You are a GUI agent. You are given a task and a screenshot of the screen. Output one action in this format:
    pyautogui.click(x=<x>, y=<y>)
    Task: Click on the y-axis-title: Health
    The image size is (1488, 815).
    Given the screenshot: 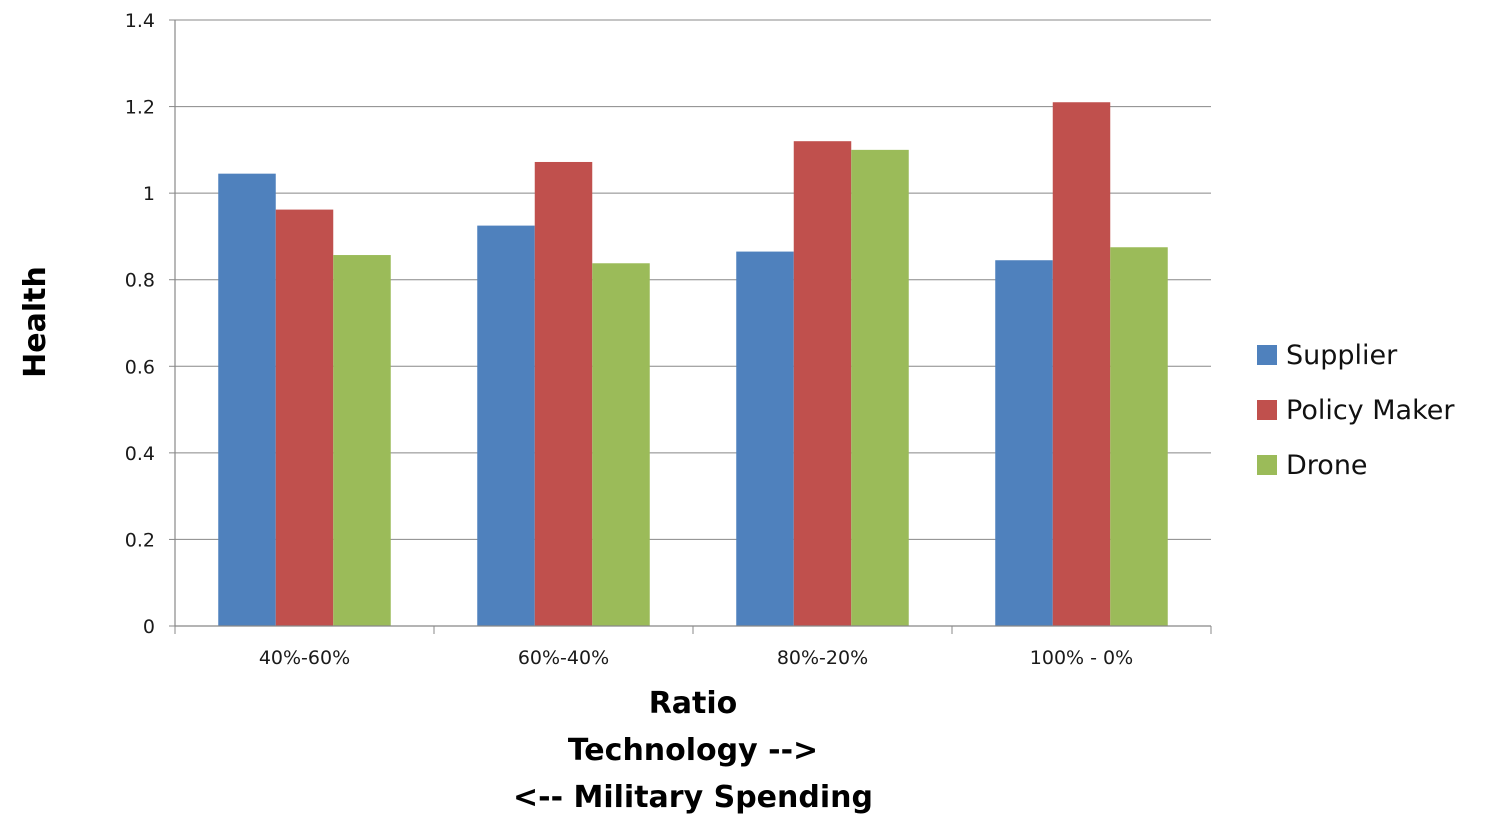 What is the action you would take?
    pyautogui.click(x=35, y=322)
    